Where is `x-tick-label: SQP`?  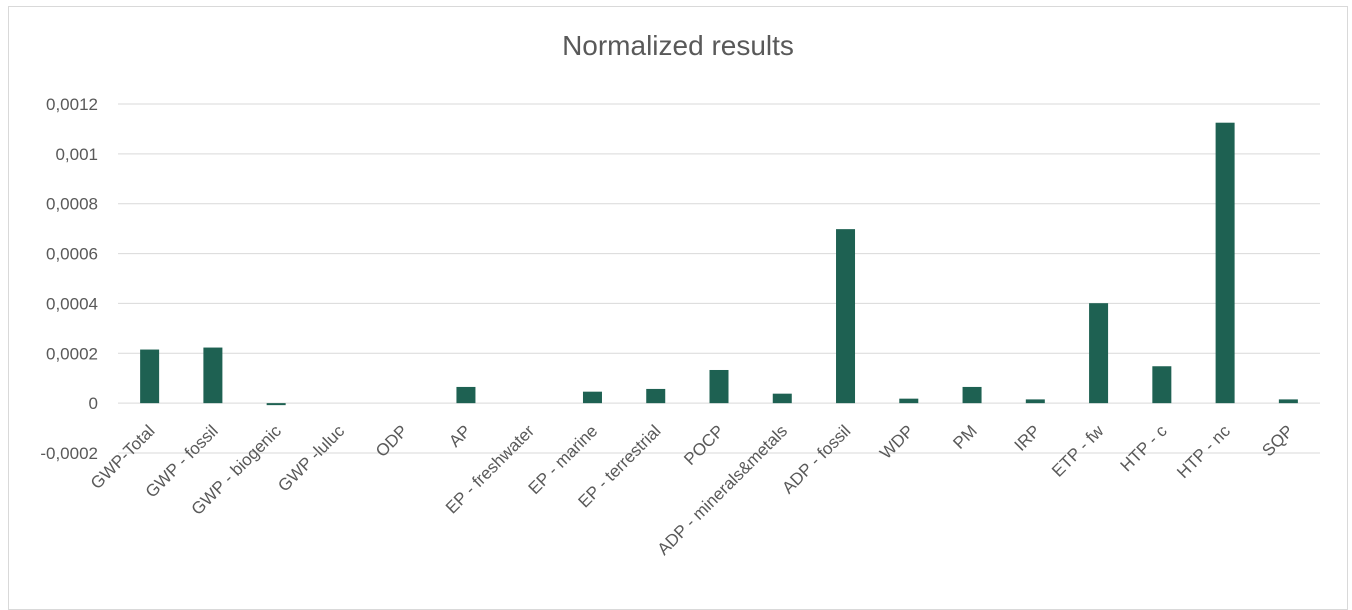
x-tick-label: SQP is located at coordinates (1277, 440).